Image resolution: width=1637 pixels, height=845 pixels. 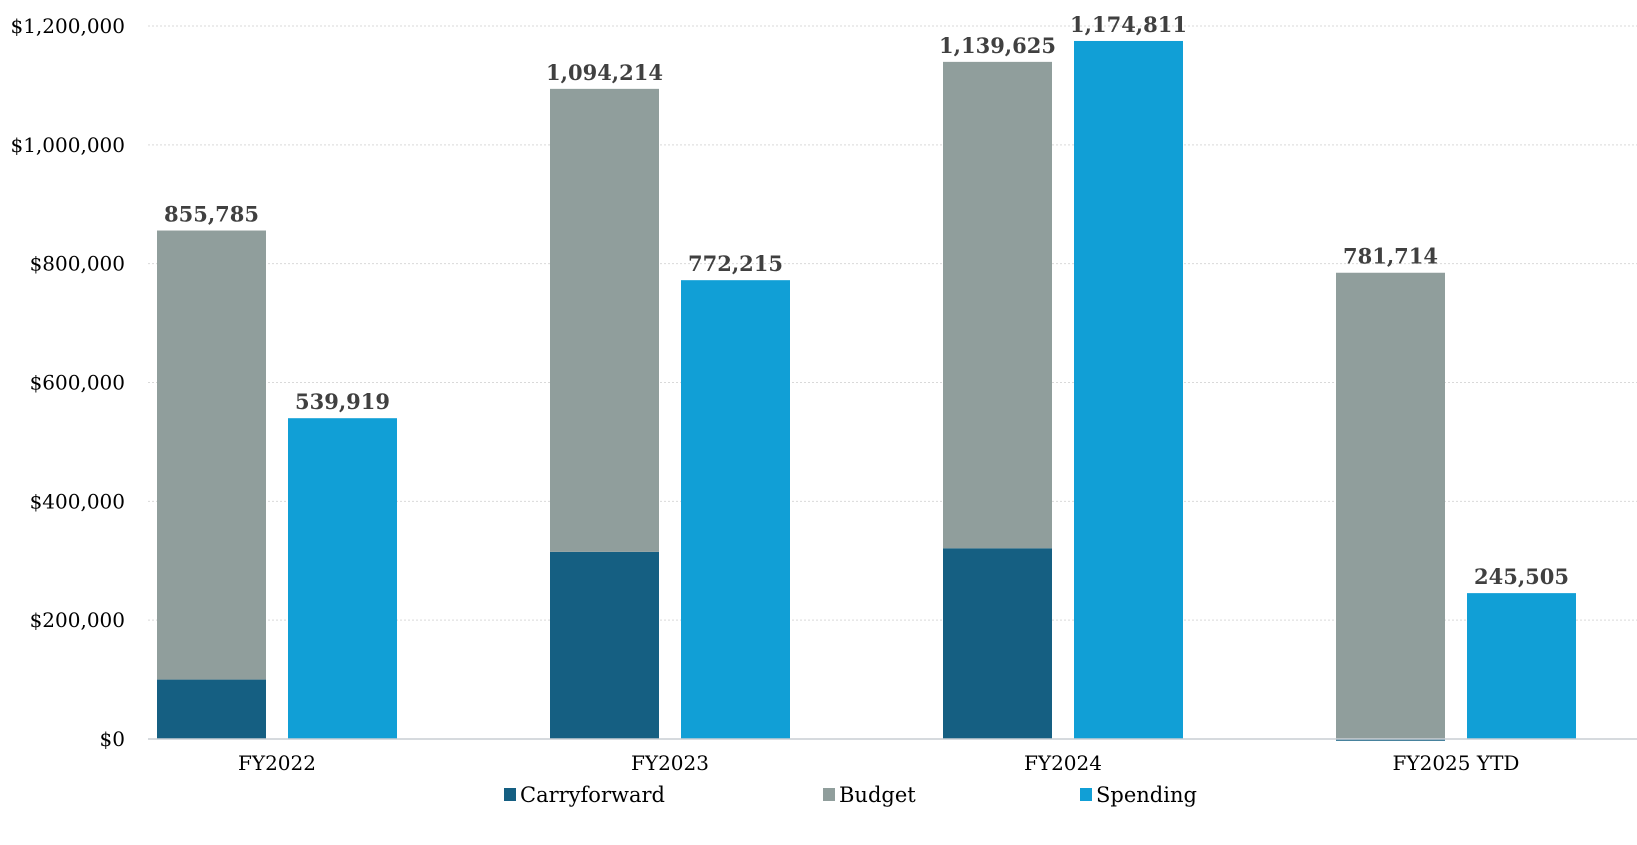 I want to click on y-tick-label: $800,000, so click(x=77, y=264).